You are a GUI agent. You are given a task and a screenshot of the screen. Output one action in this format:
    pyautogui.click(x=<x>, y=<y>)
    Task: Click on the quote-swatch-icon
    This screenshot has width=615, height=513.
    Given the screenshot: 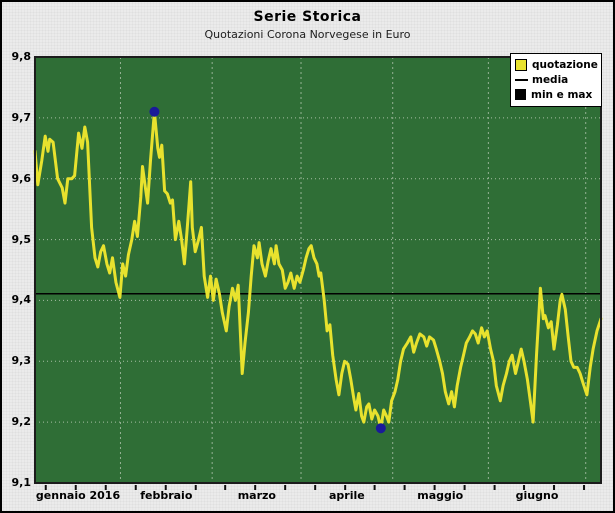 What is the action you would take?
    pyautogui.click(x=521, y=64)
    